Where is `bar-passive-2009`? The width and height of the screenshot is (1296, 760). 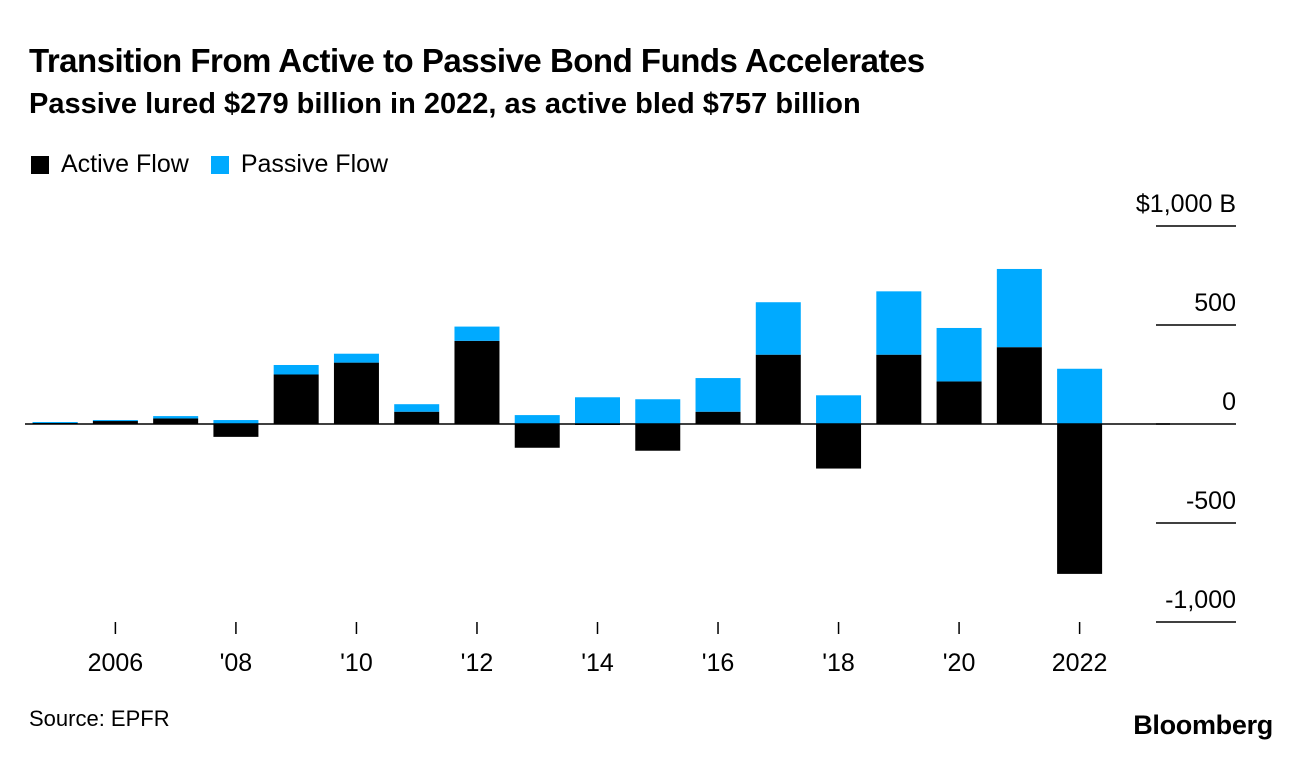
bar-passive-2009 is located at coordinates (296, 369).